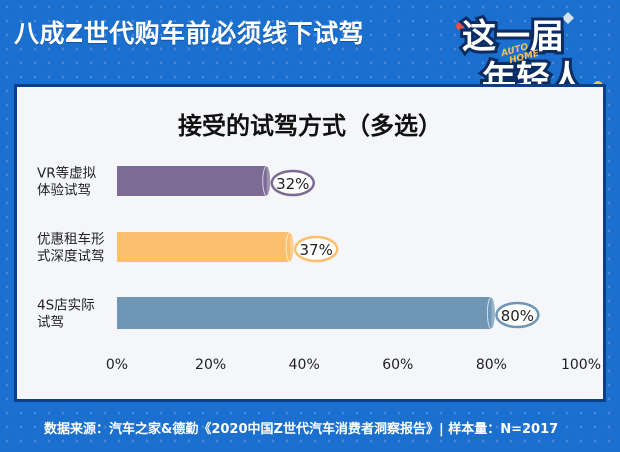  Describe the element at coordinates (310, 126) in the screenshot. I see `chart-title: 接受的试驾方式（多选）` at that location.